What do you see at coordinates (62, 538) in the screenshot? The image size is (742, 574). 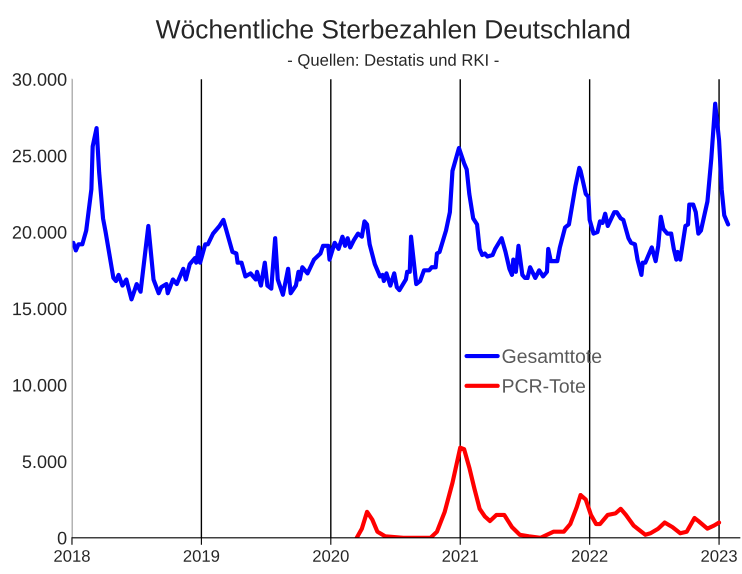 I see `y-tick-label: 0` at bounding box center [62, 538].